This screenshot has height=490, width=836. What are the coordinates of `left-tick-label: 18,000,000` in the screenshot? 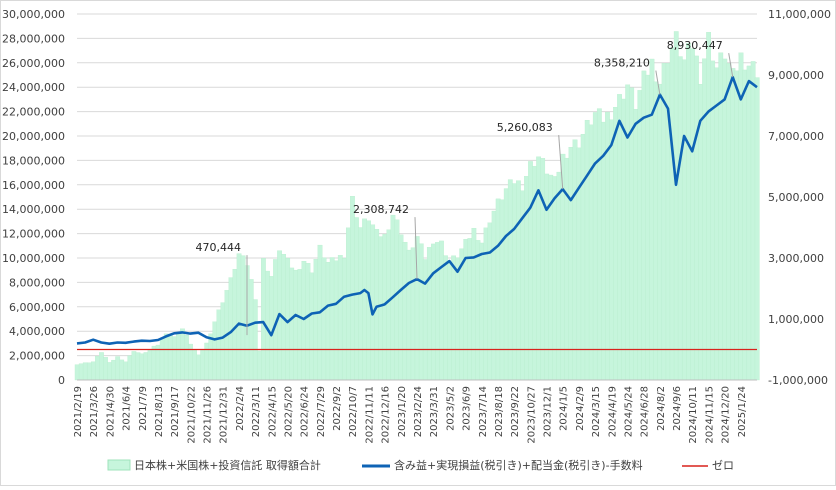 It's located at (33, 160).